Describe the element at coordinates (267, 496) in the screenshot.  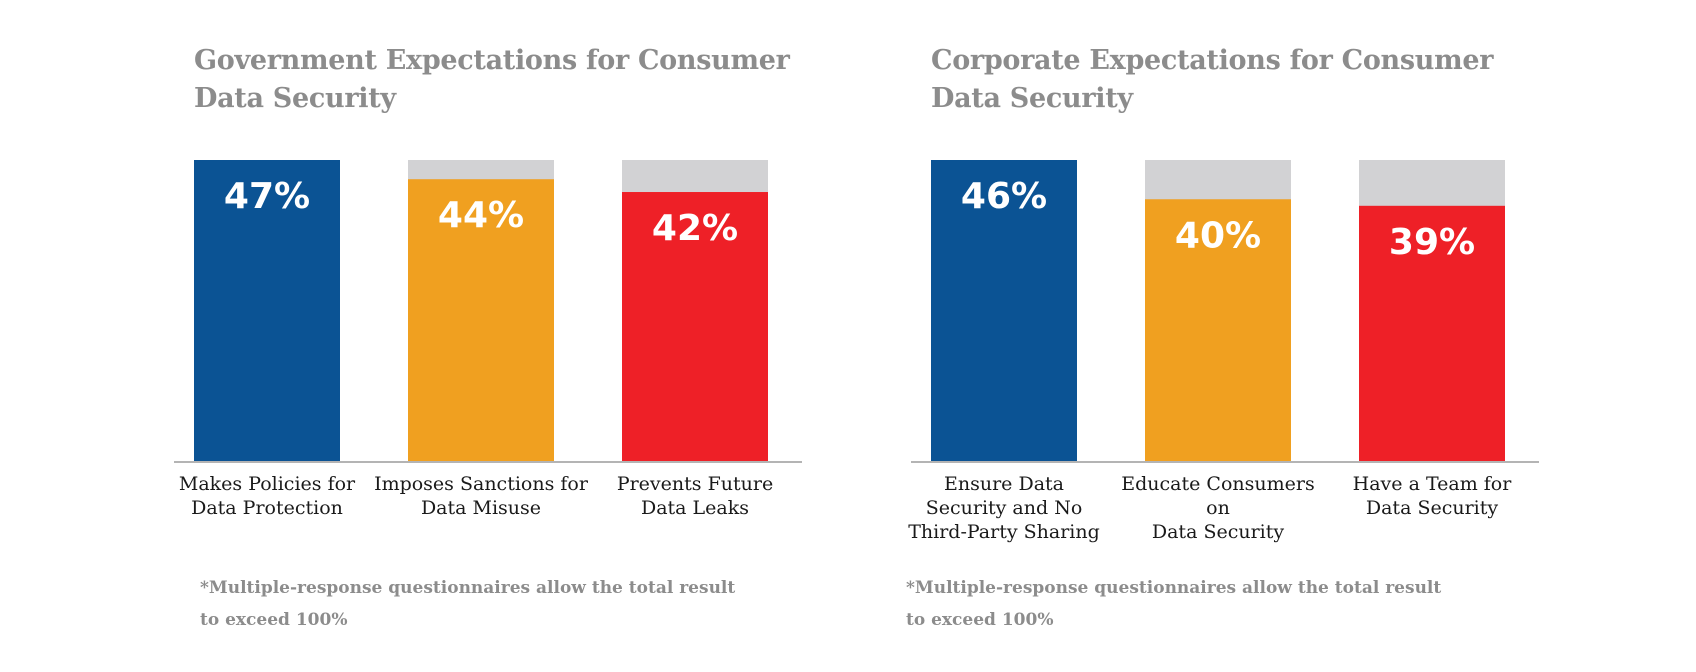
I see `category-label: Makes Policies for Data Protection` at that location.